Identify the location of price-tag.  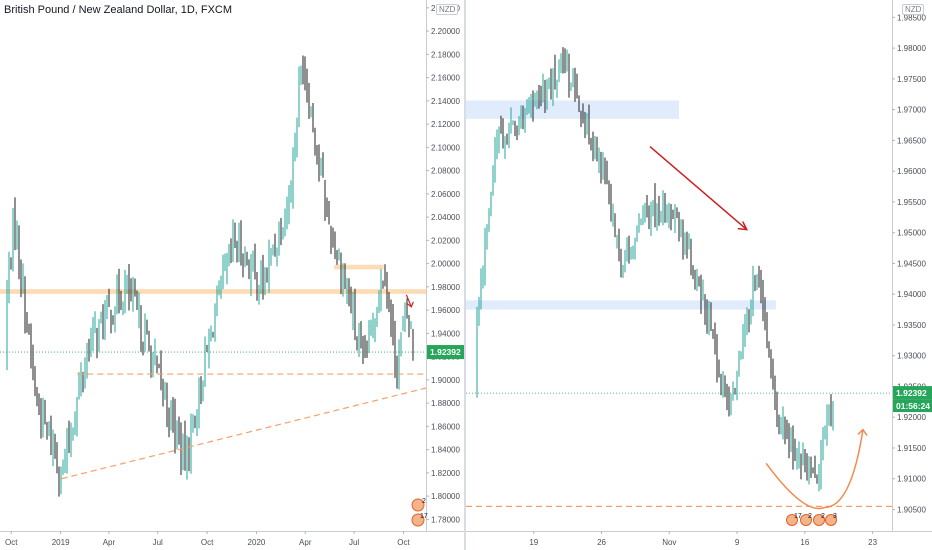
(446, 352).